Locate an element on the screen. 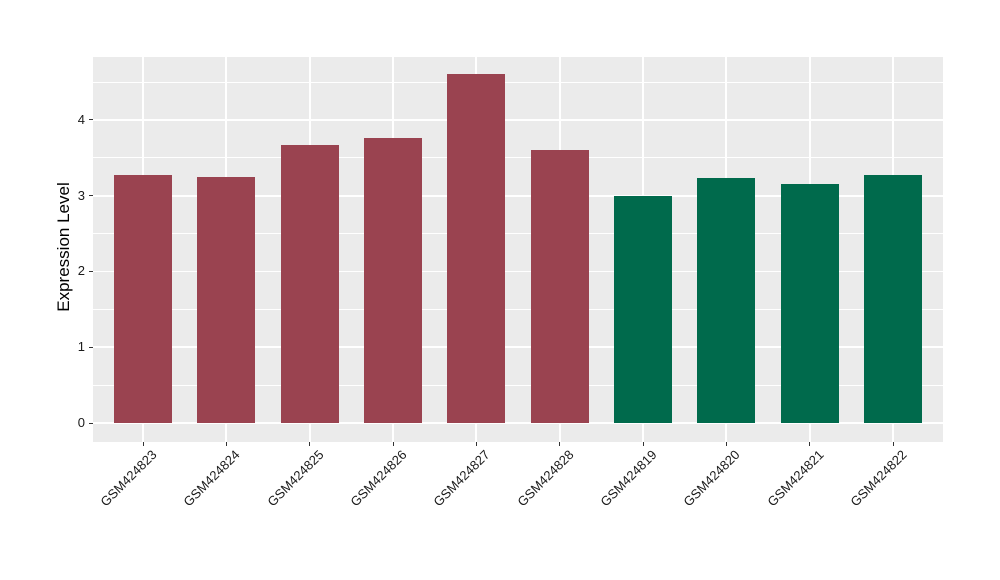  x-tick-label: GSM424826 is located at coordinates (378, 478).